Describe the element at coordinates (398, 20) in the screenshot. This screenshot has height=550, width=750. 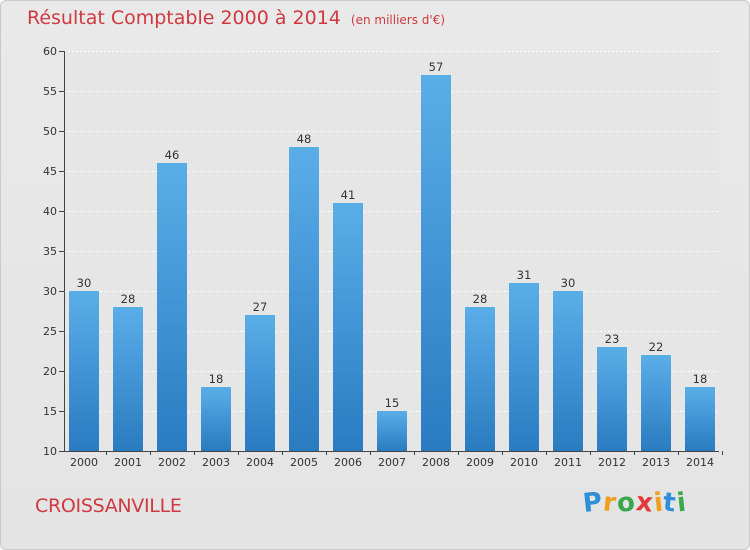
I see `chart-subtitle: (en milliers d'€)` at that location.